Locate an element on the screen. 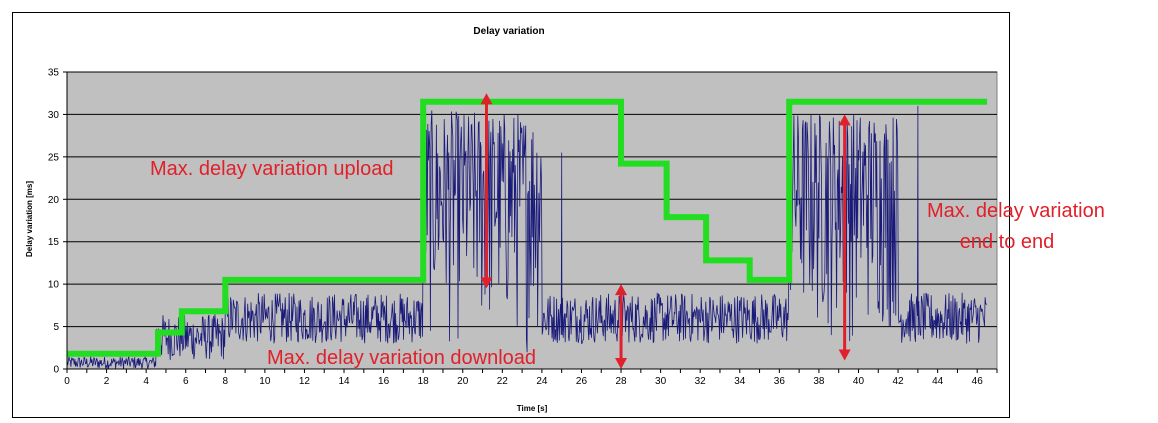 Image resolution: width=1158 pixels, height=423 pixels. x-tick-label-32: 32 is located at coordinates (701, 381).